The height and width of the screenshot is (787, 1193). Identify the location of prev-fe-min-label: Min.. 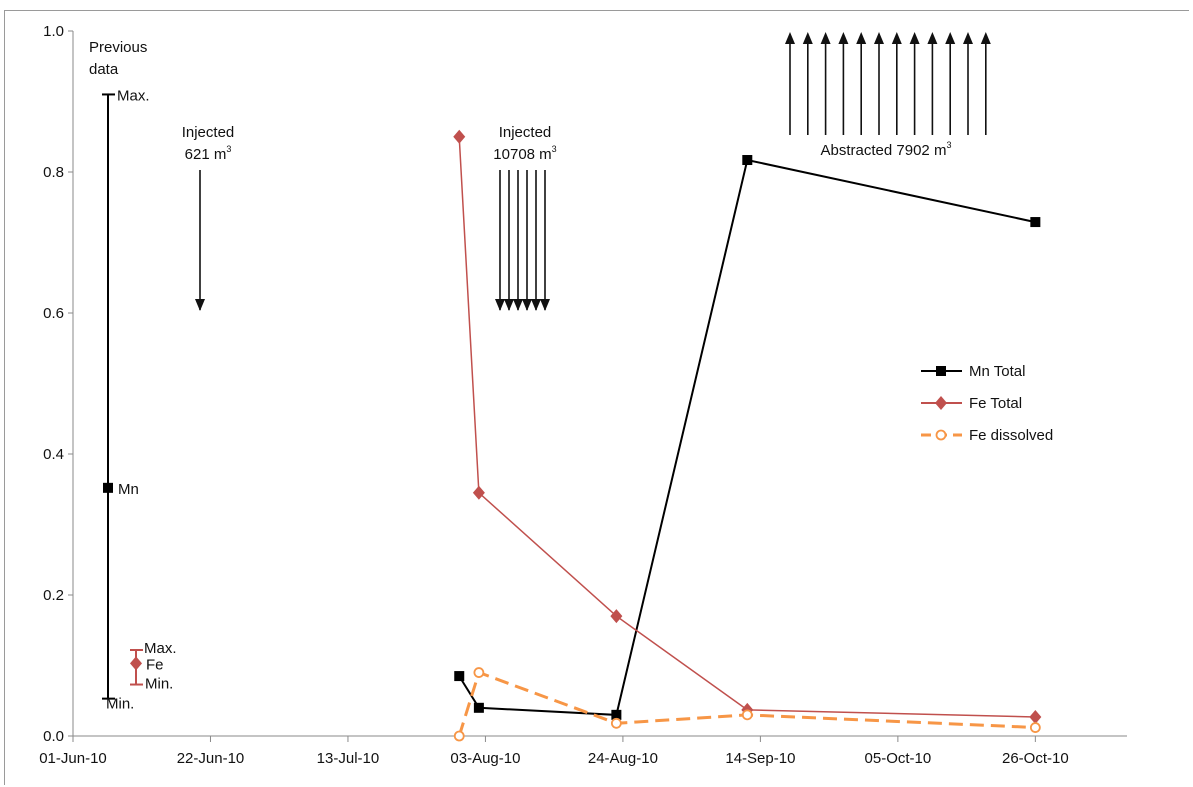
(159, 684).